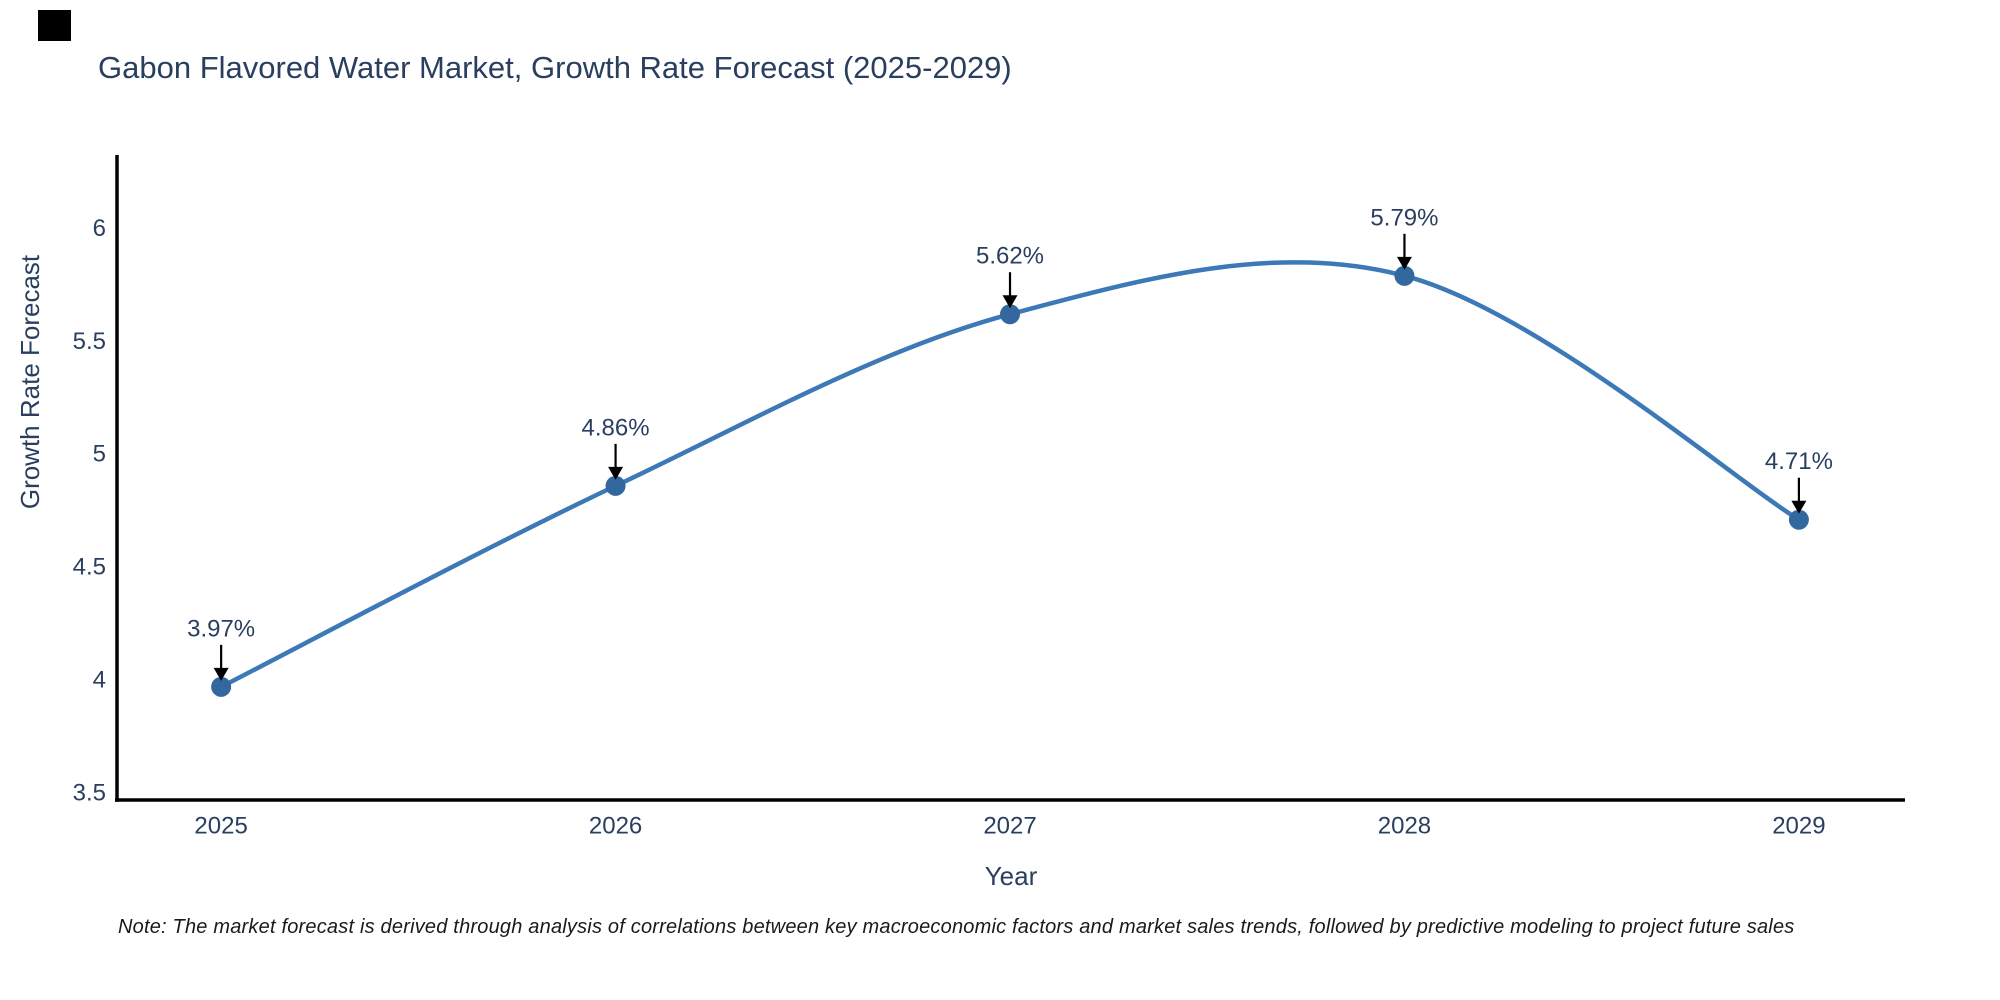 The height and width of the screenshot is (1000, 2000). What do you see at coordinates (1010, 256) in the screenshot?
I see `data-point-label: 5.62%` at bounding box center [1010, 256].